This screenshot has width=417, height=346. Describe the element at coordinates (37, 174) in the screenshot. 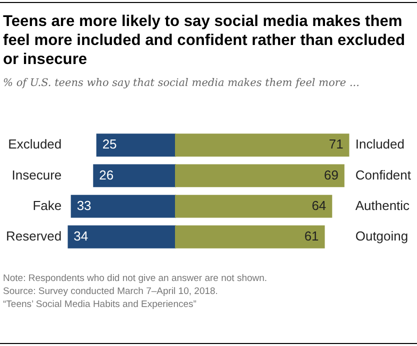

I see `y-tick-label: Insecure` at that location.